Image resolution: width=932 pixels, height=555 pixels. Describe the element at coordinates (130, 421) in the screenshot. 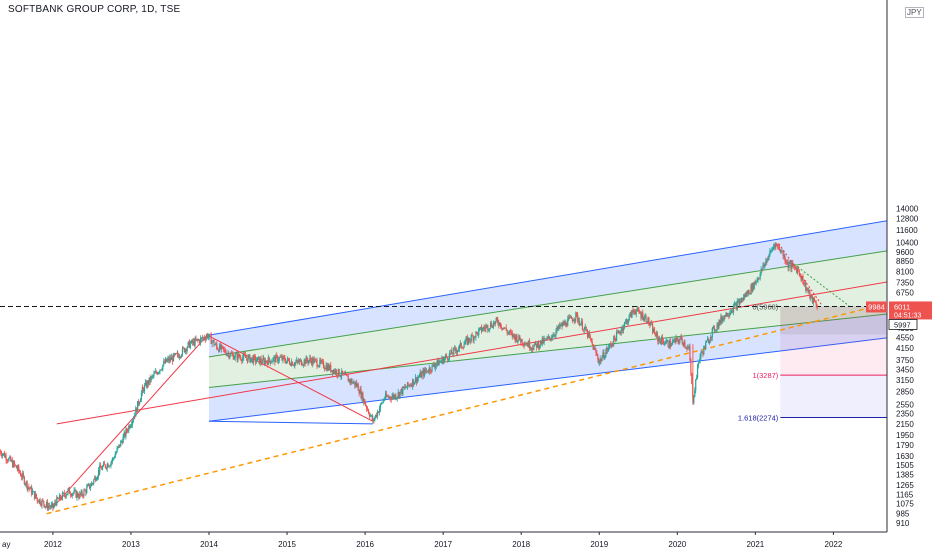

I see `pitch-handle-line-a` at that location.